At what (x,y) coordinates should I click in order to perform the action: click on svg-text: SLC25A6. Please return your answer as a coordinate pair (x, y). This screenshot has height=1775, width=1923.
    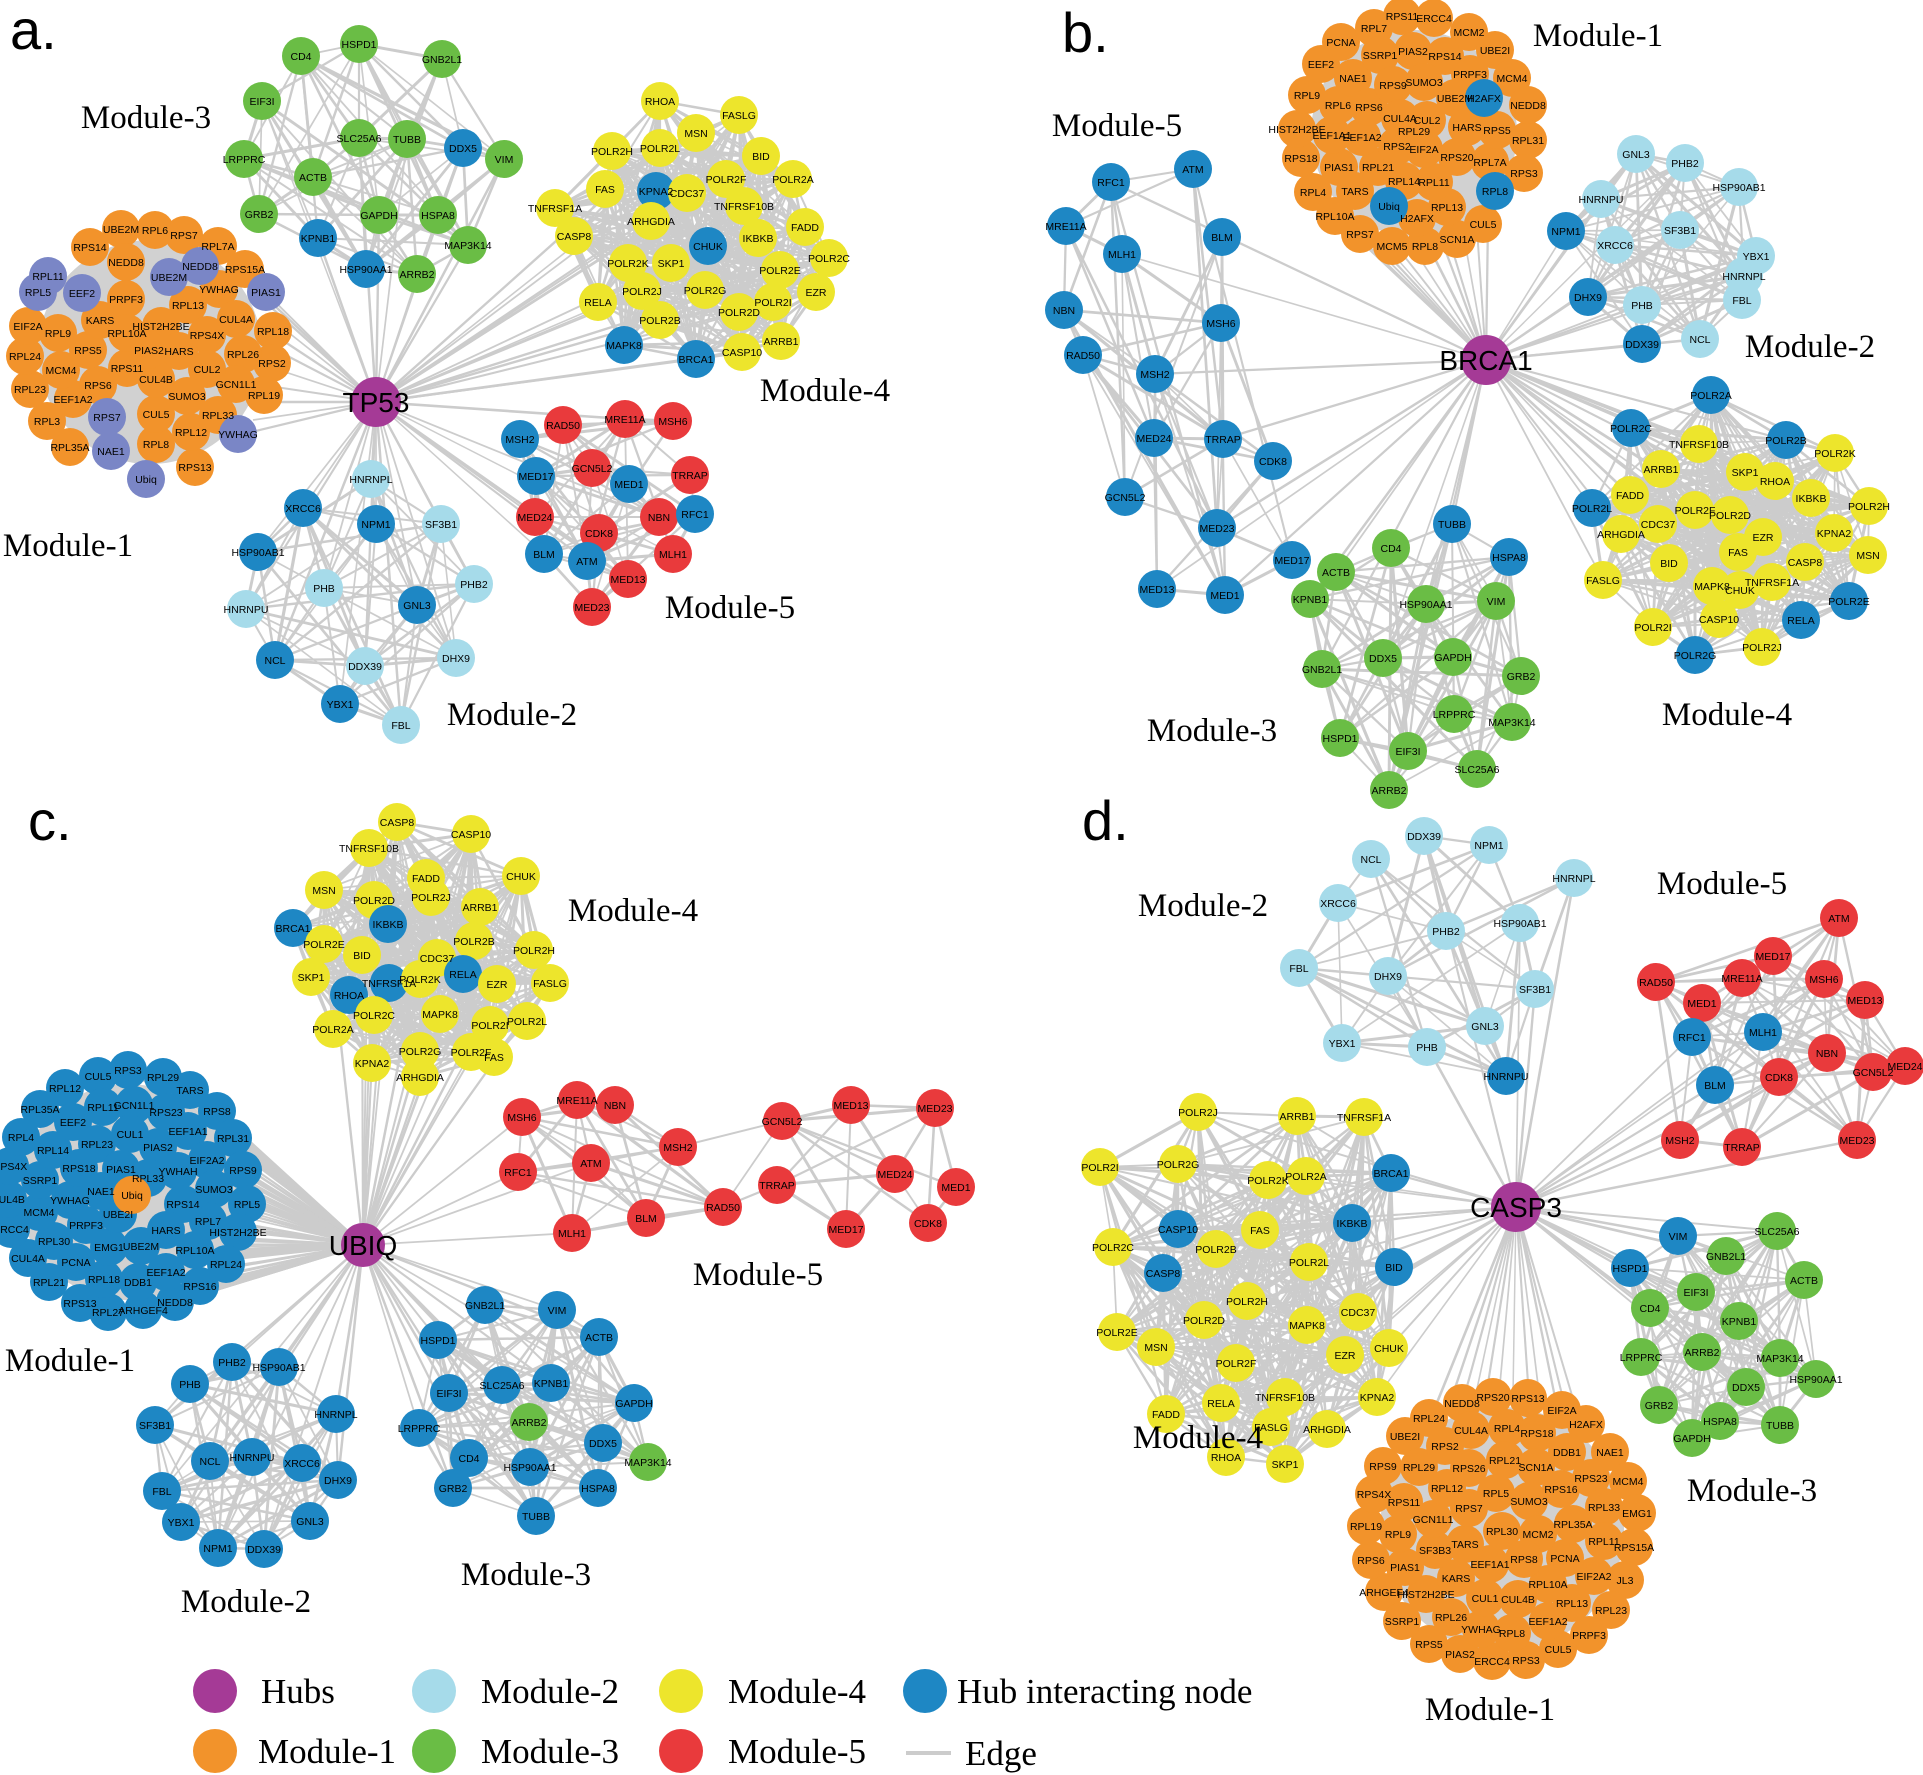
    Looking at the image, I should click on (359, 139).